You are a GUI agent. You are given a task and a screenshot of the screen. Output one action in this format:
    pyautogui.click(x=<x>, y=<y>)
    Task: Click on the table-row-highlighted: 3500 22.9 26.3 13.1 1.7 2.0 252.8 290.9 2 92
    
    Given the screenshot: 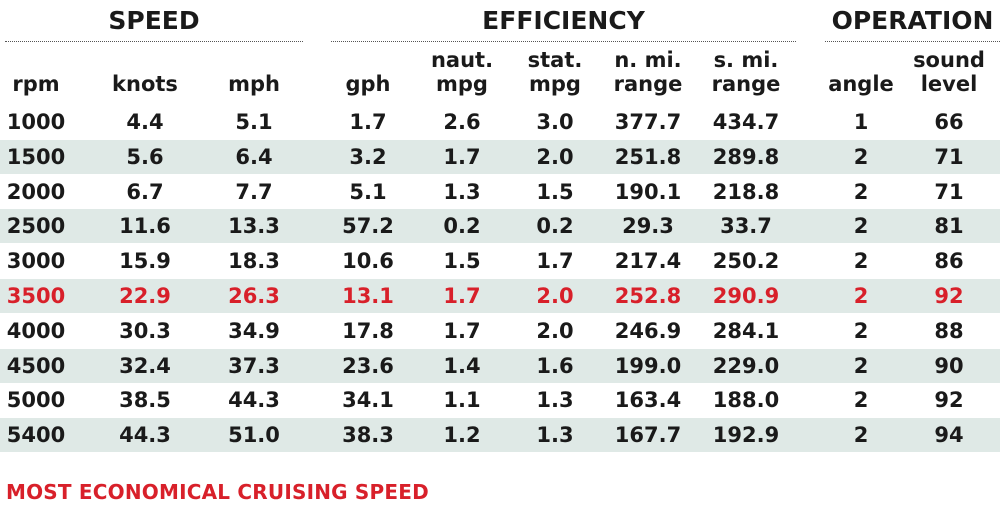 What is the action you would take?
    pyautogui.click(x=500, y=296)
    